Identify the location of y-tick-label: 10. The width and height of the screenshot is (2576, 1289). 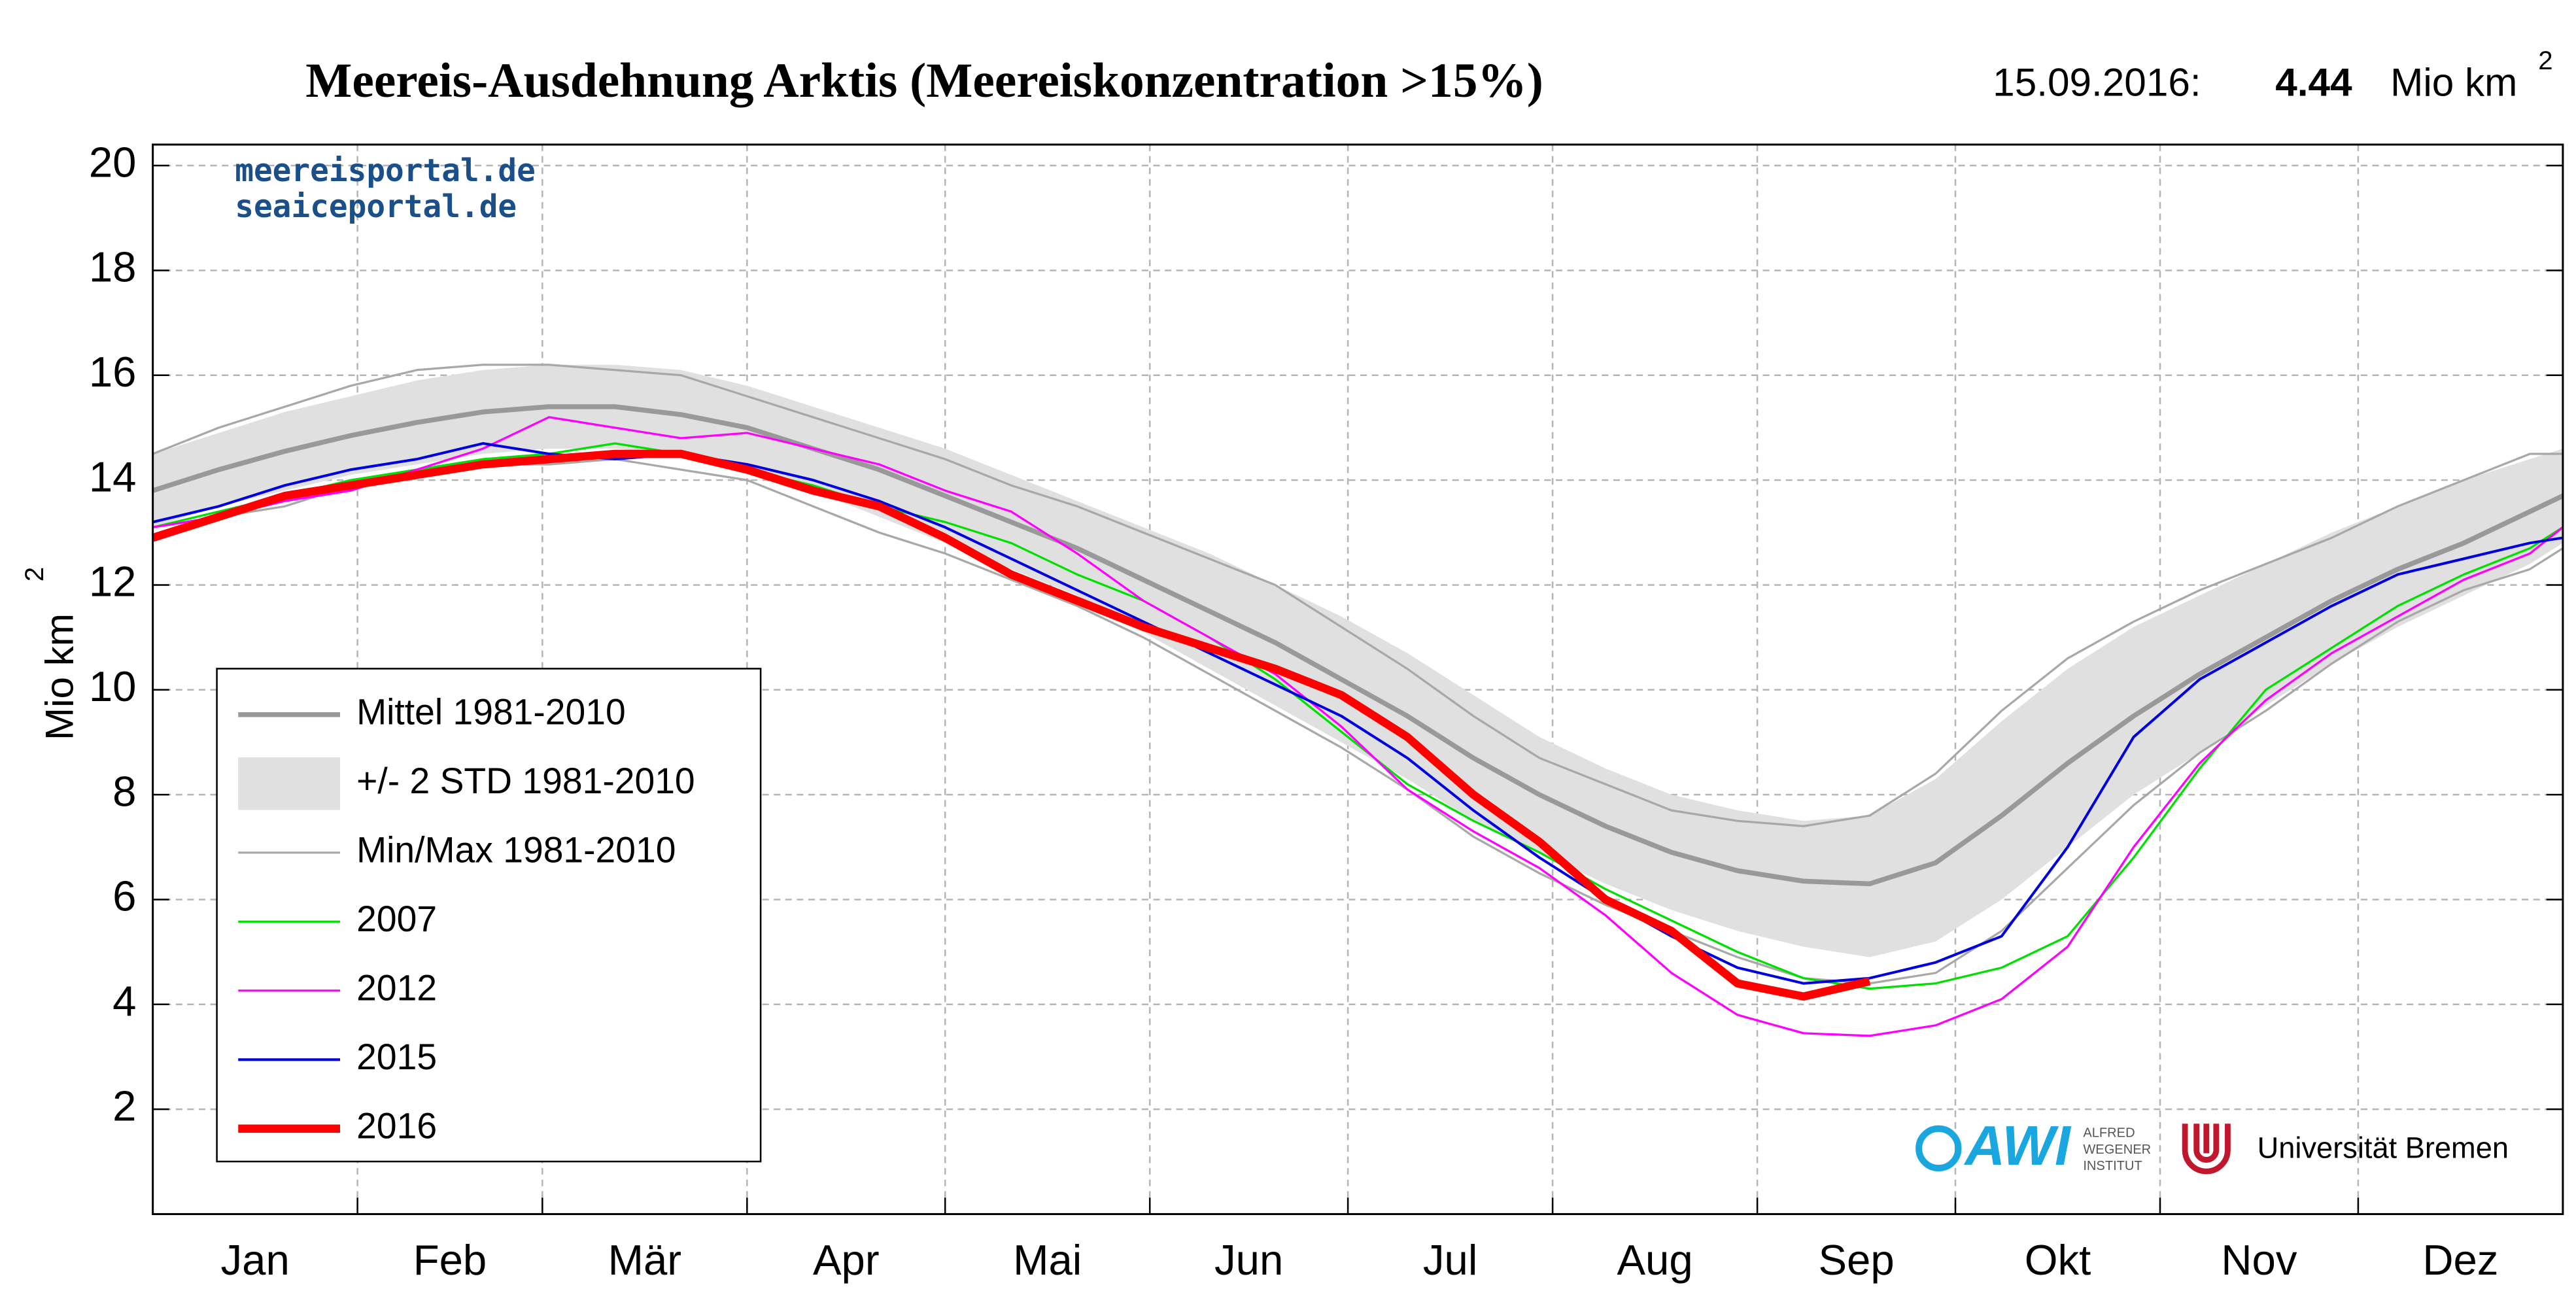
(113, 686).